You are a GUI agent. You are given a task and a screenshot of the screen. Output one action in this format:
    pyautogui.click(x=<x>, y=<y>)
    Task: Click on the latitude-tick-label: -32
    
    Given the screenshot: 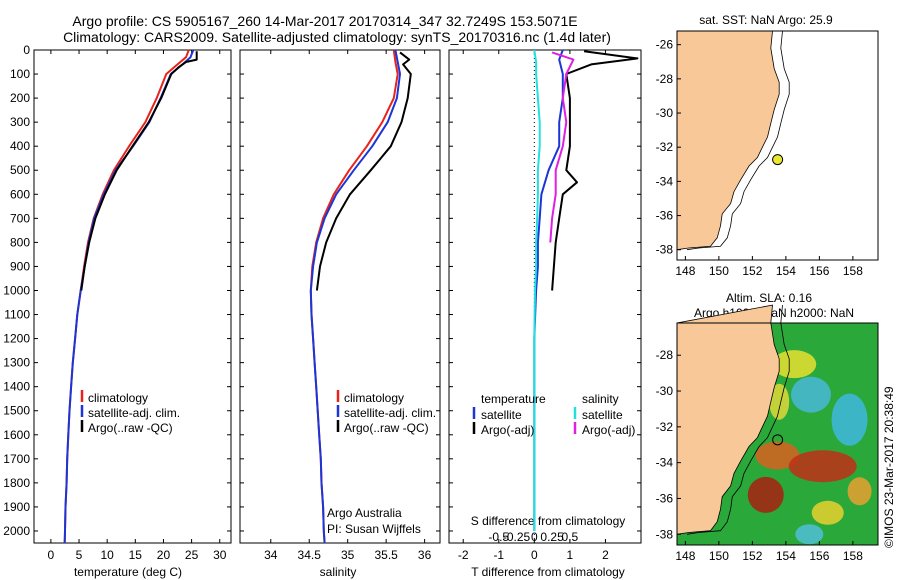 What is the action you would take?
    pyautogui.click(x=665, y=427)
    